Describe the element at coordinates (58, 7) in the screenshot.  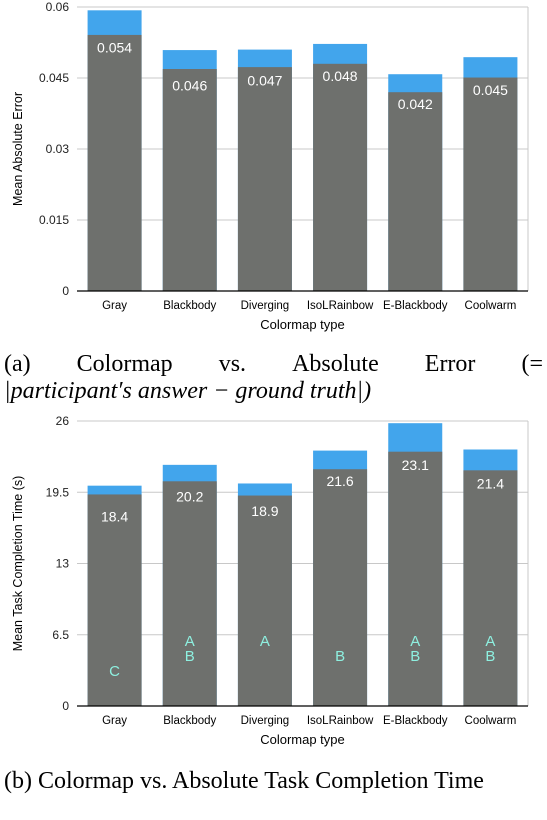
I see `y-tick-label: 0.06` at that location.